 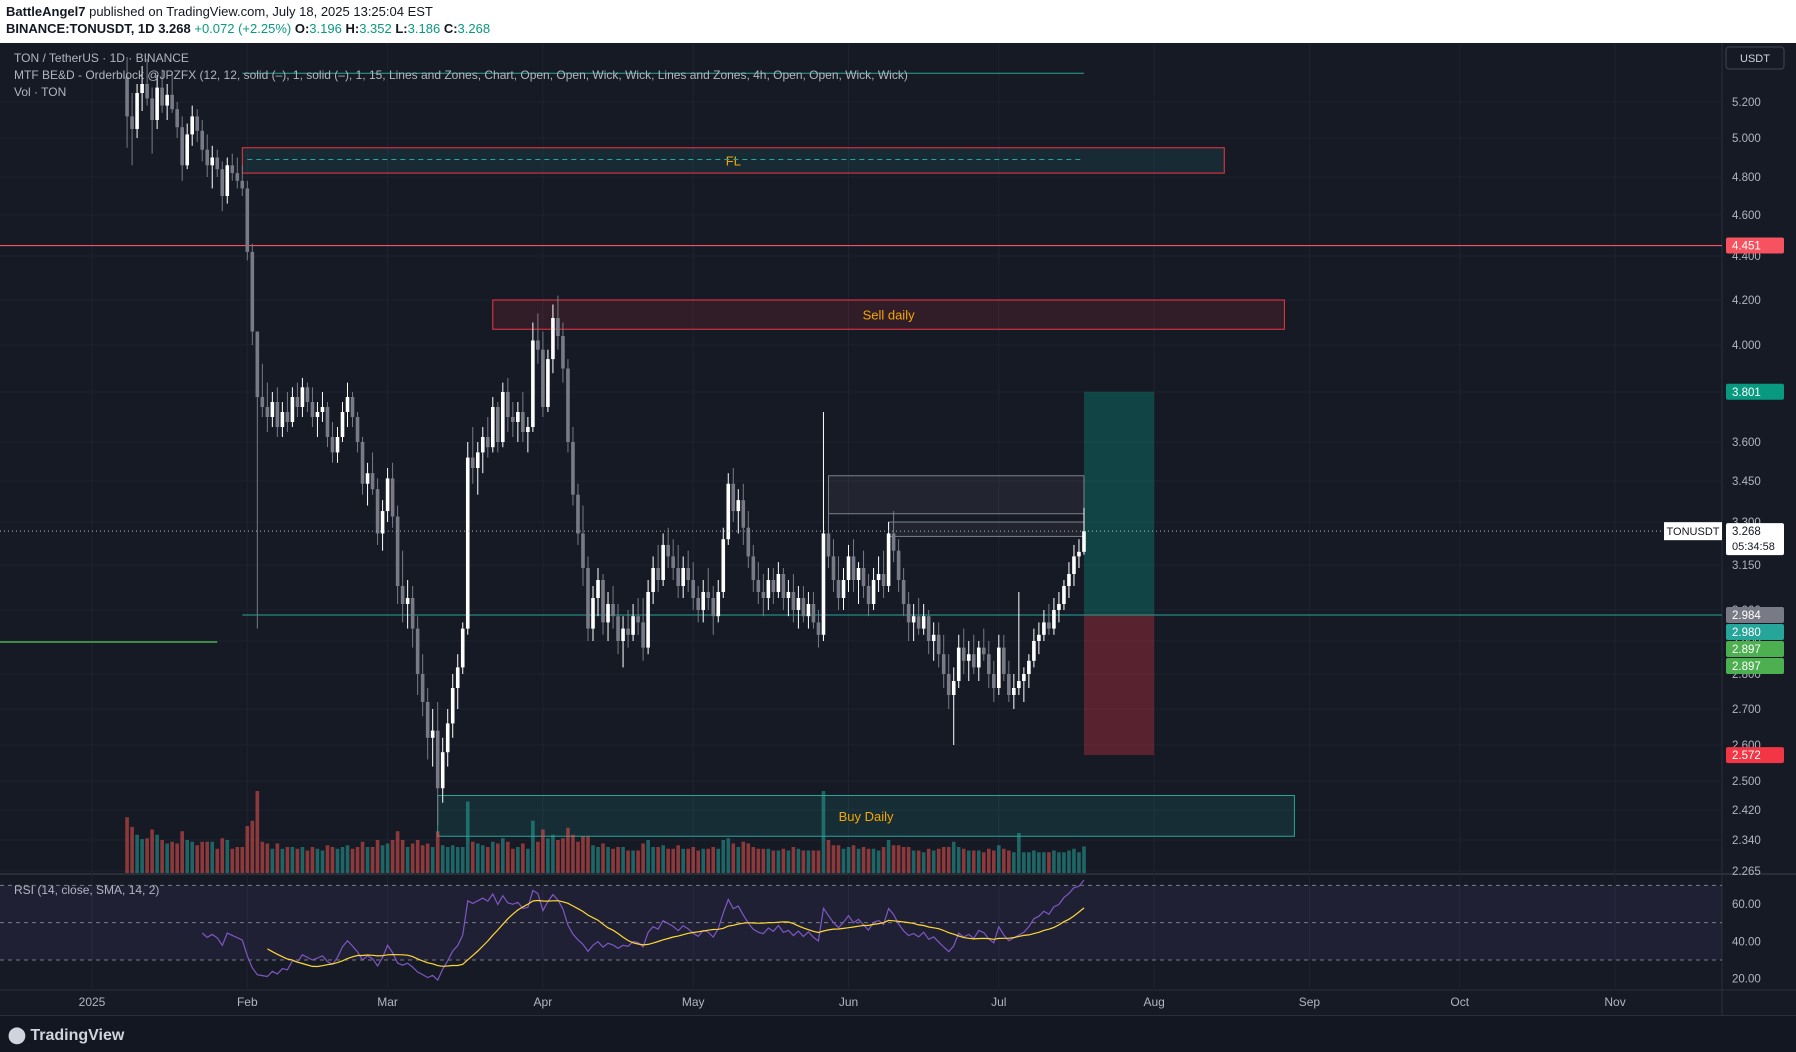 What do you see at coordinates (46, 11) in the screenshot?
I see `publisher-name: BattleAngel7` at bounding box center [46, 11].